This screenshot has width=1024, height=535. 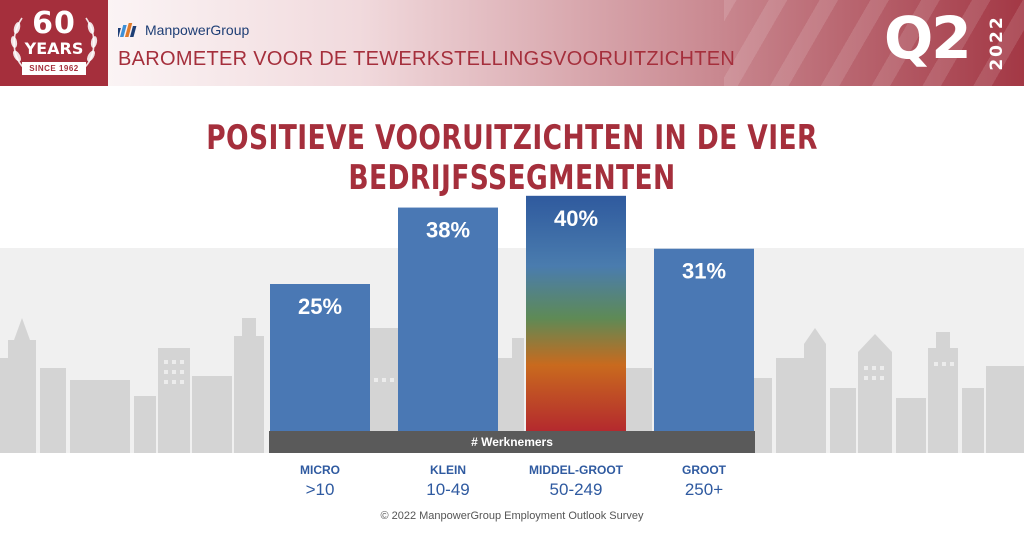 What do you see at coordinates (320, 357) in the screenshot?
I see `bar-micro` at bounding box center [320, 357].